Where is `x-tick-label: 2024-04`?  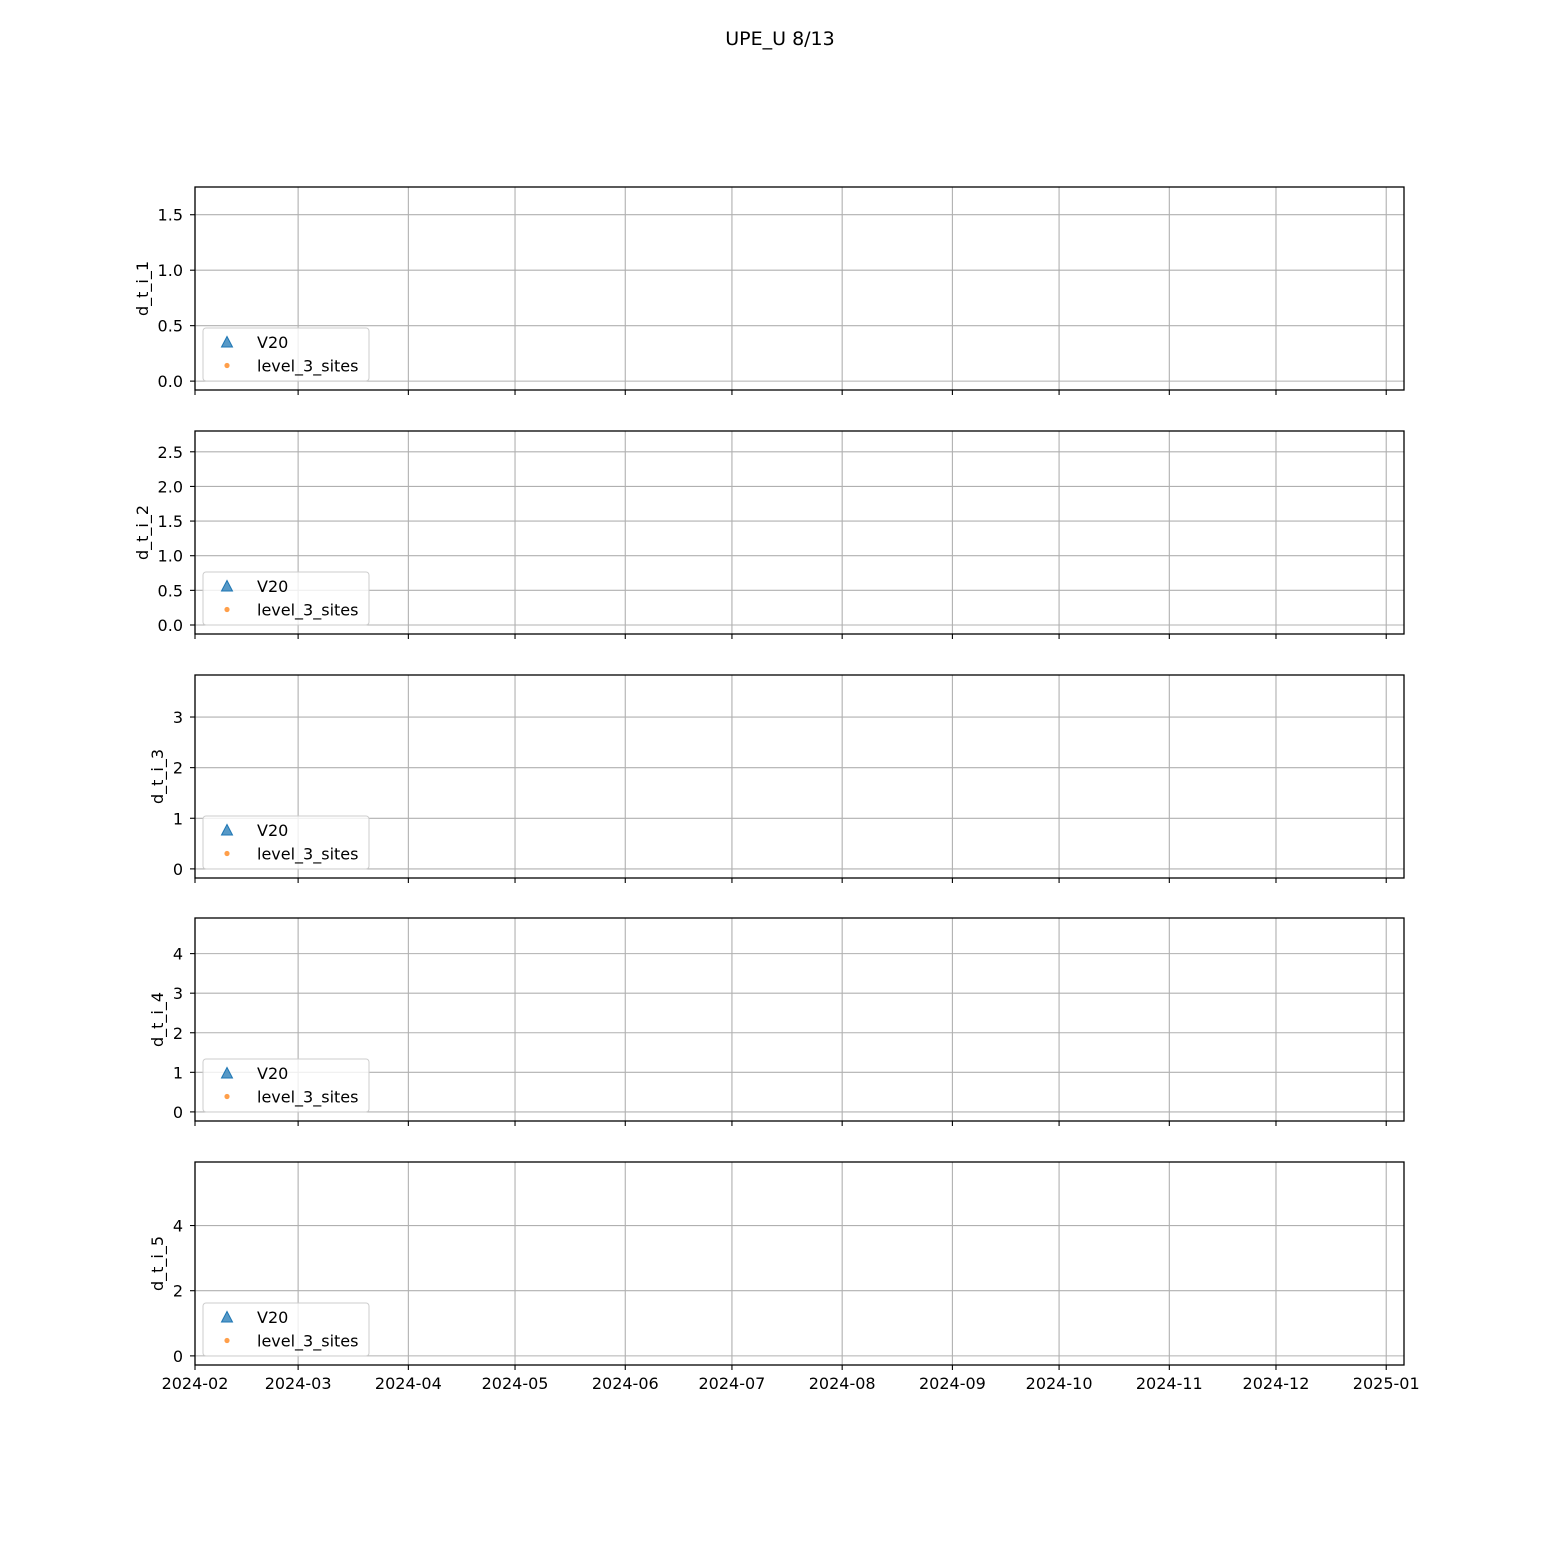 x-tick-label: 2024-04 is located at coordinates (408, 1383).